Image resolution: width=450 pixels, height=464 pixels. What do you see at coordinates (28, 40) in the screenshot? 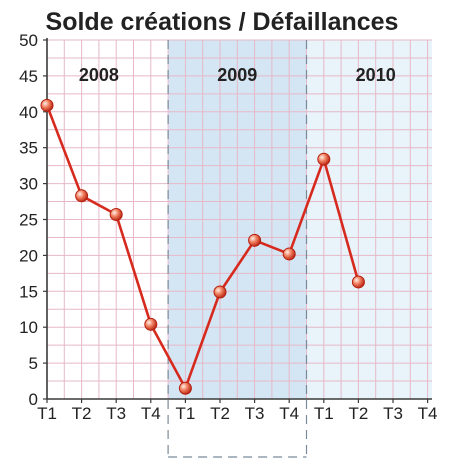
I see `y-tick-label: 50` at bounding box center [28, 40].